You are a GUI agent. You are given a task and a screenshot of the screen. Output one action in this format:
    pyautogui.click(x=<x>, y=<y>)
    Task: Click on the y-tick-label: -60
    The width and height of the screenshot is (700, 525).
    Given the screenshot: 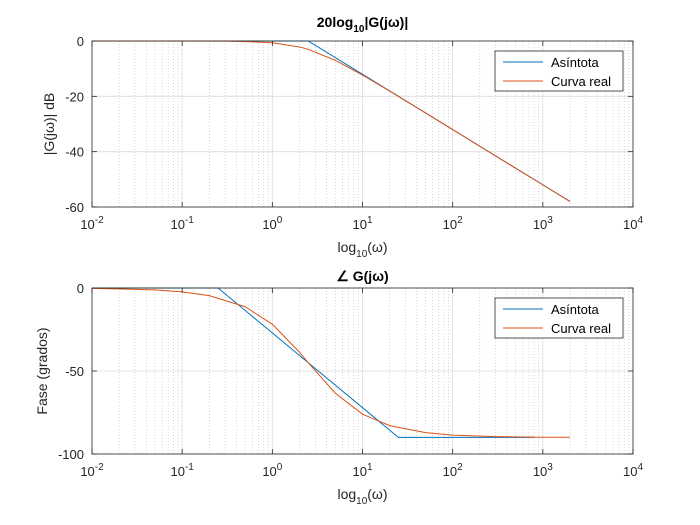 What is the action you would take?
    pyautogui.click(x=74, y=207)
    